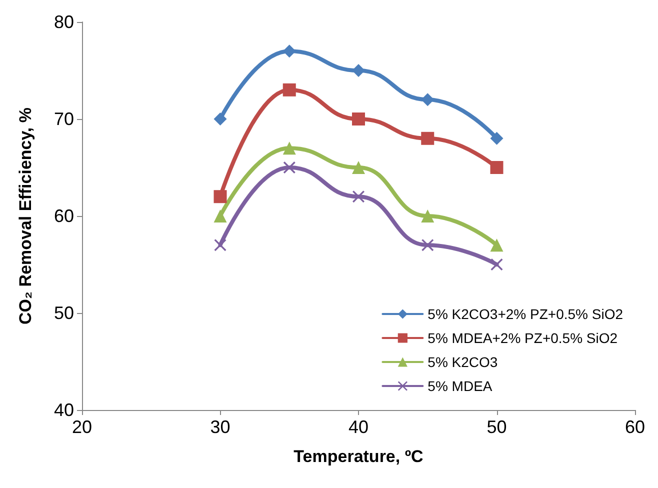 The height and width of the screenshot is (488, 658). What do you see at coordinates (460, 386) in the screenshot?
I see `legend-label: 5% MDEA` at bounding box center [460, 386].